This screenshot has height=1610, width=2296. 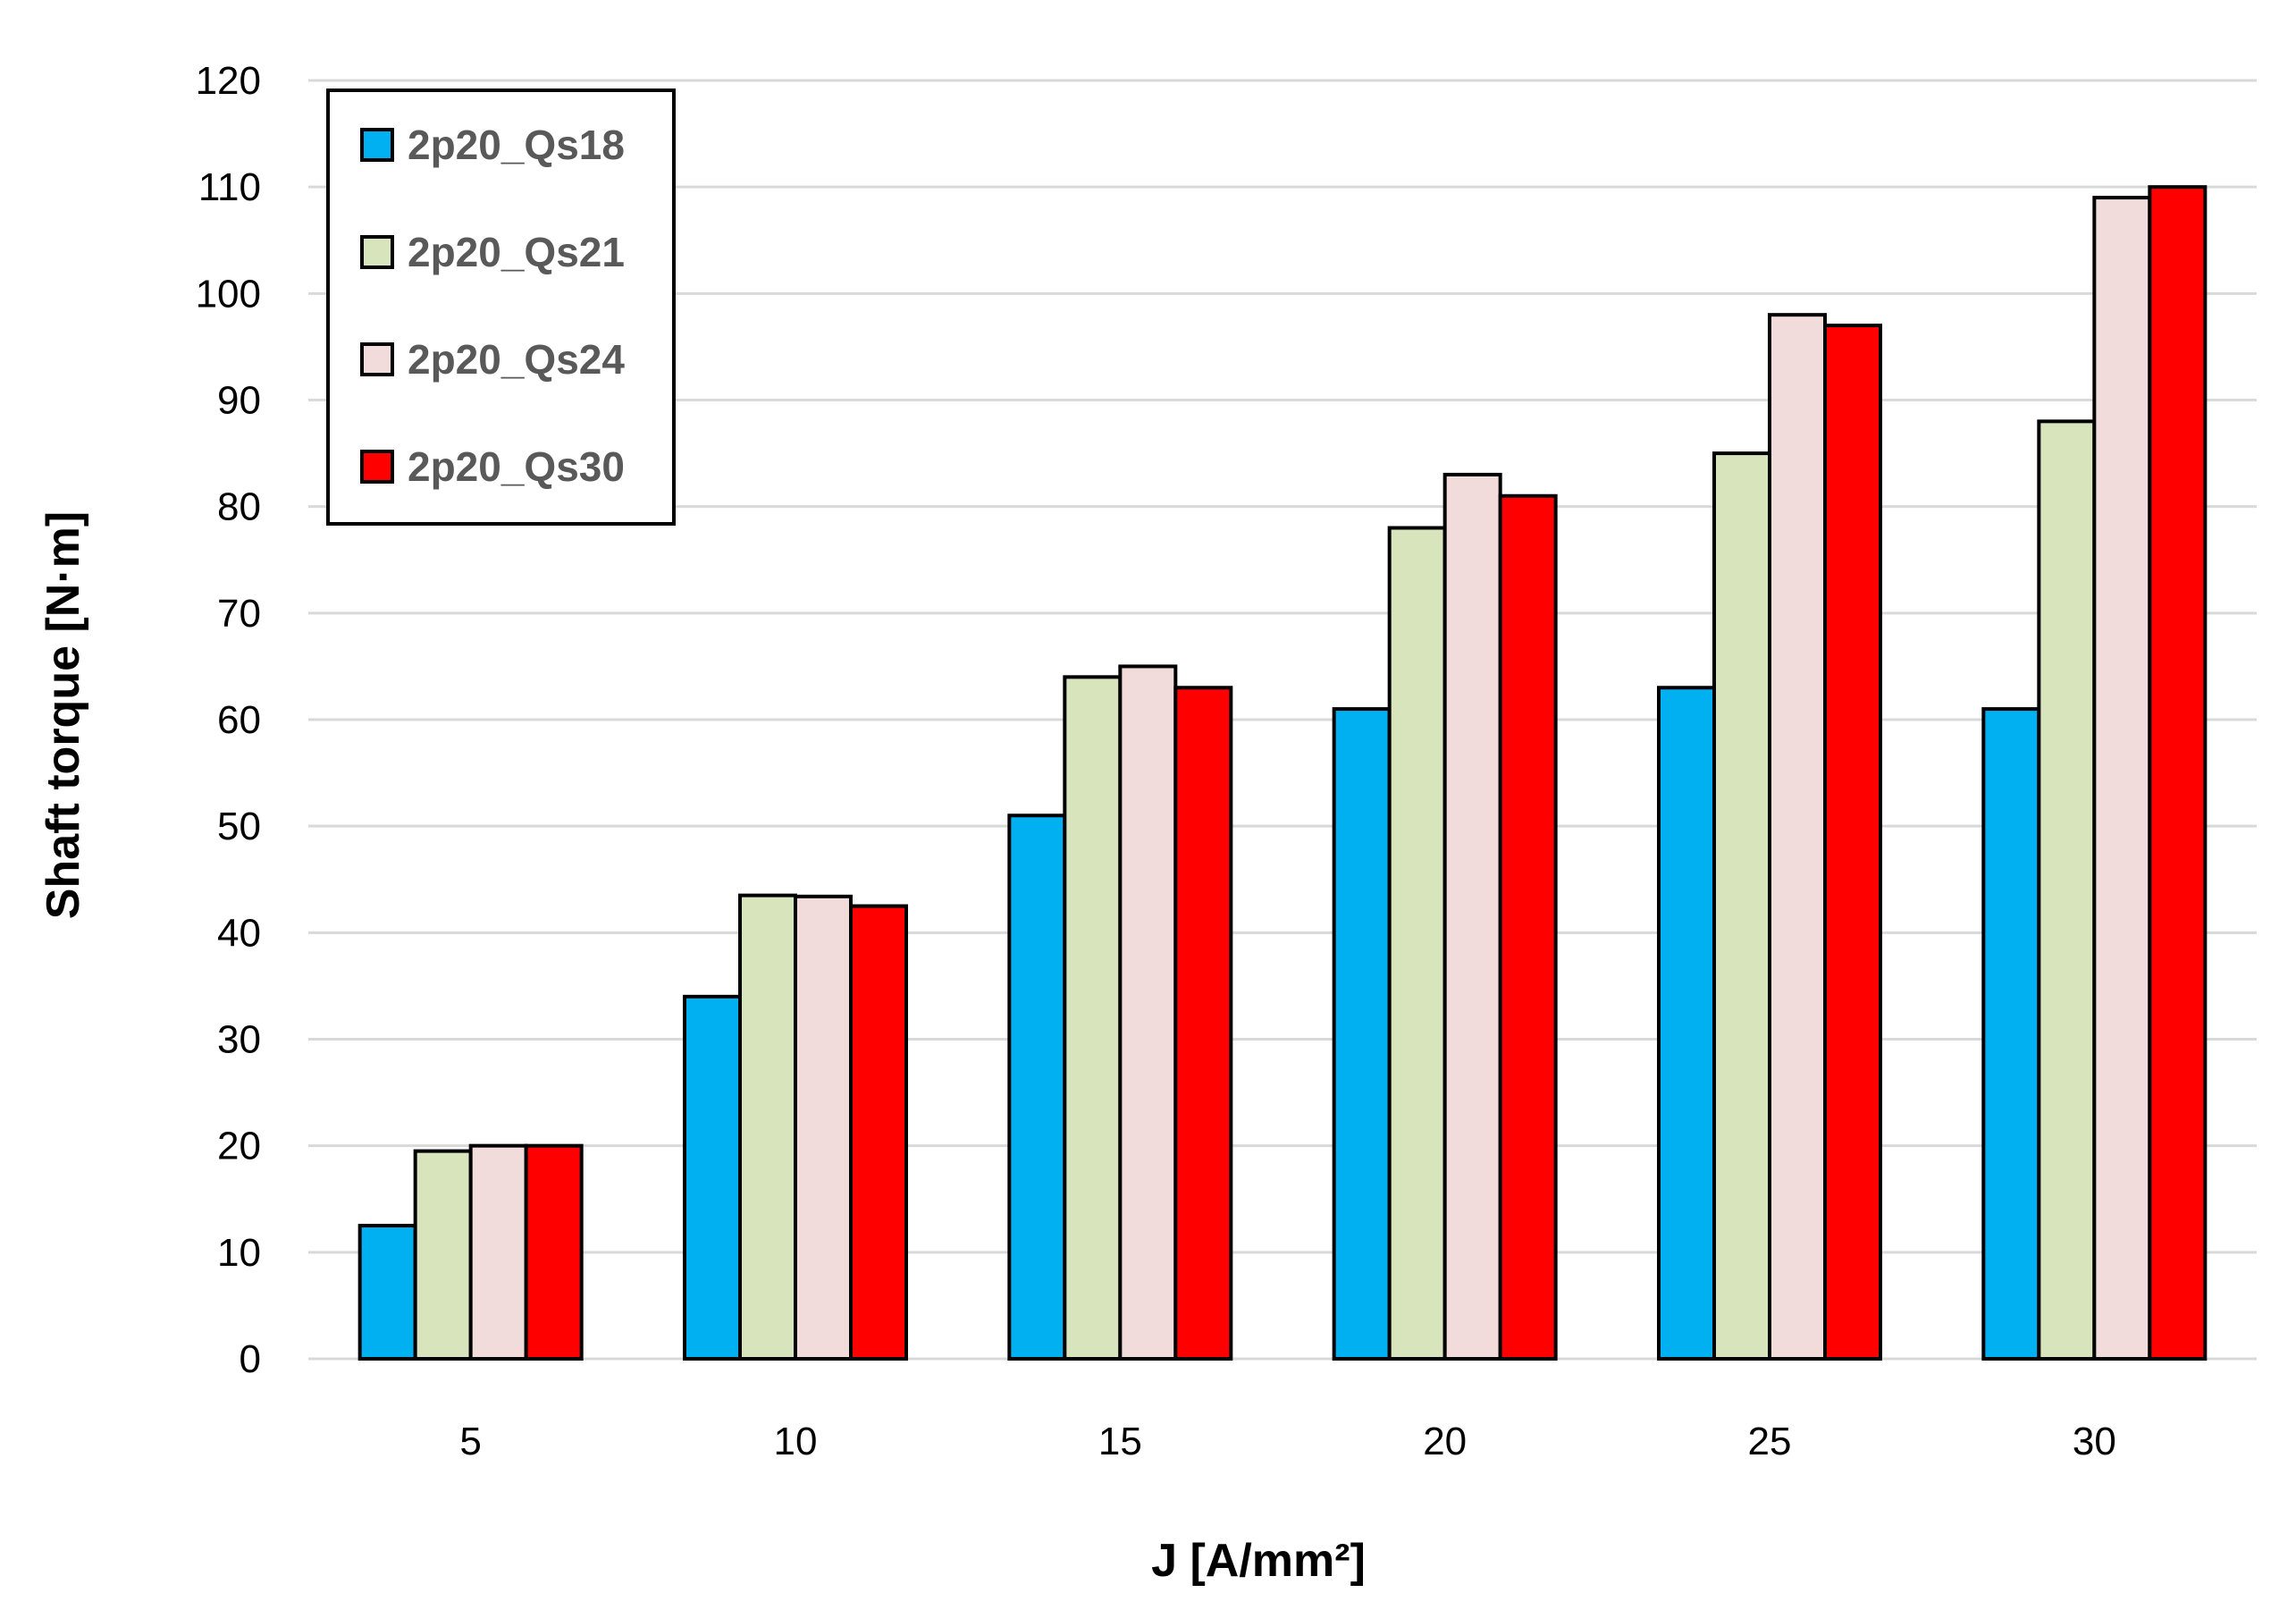 I want to click on x-tick-label: 15, so click(x=1120, y=1441).